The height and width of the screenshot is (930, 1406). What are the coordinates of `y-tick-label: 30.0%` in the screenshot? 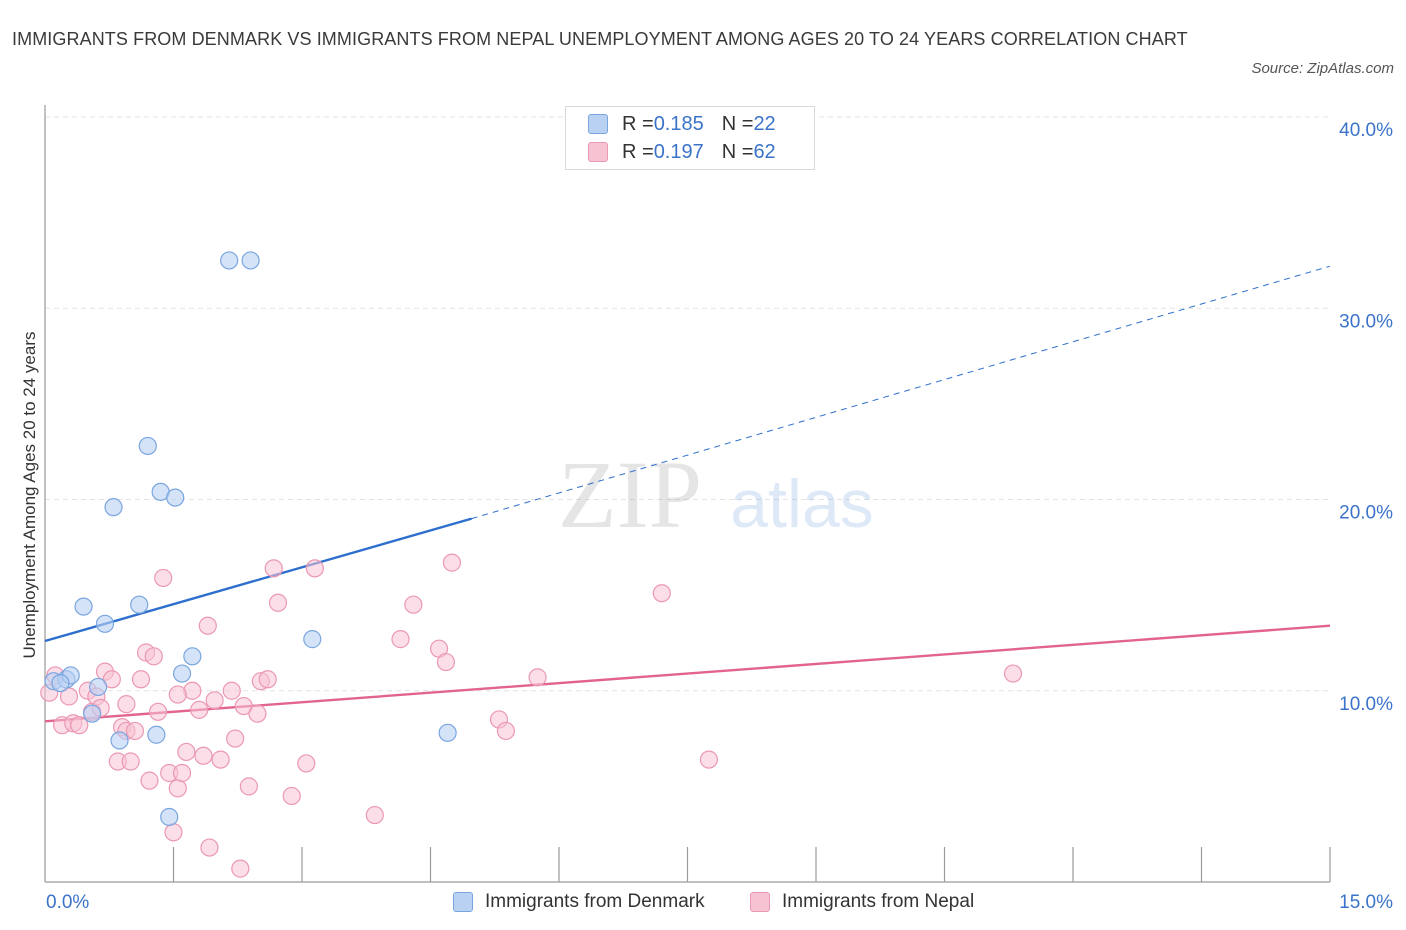 It's located at (1366, 321).